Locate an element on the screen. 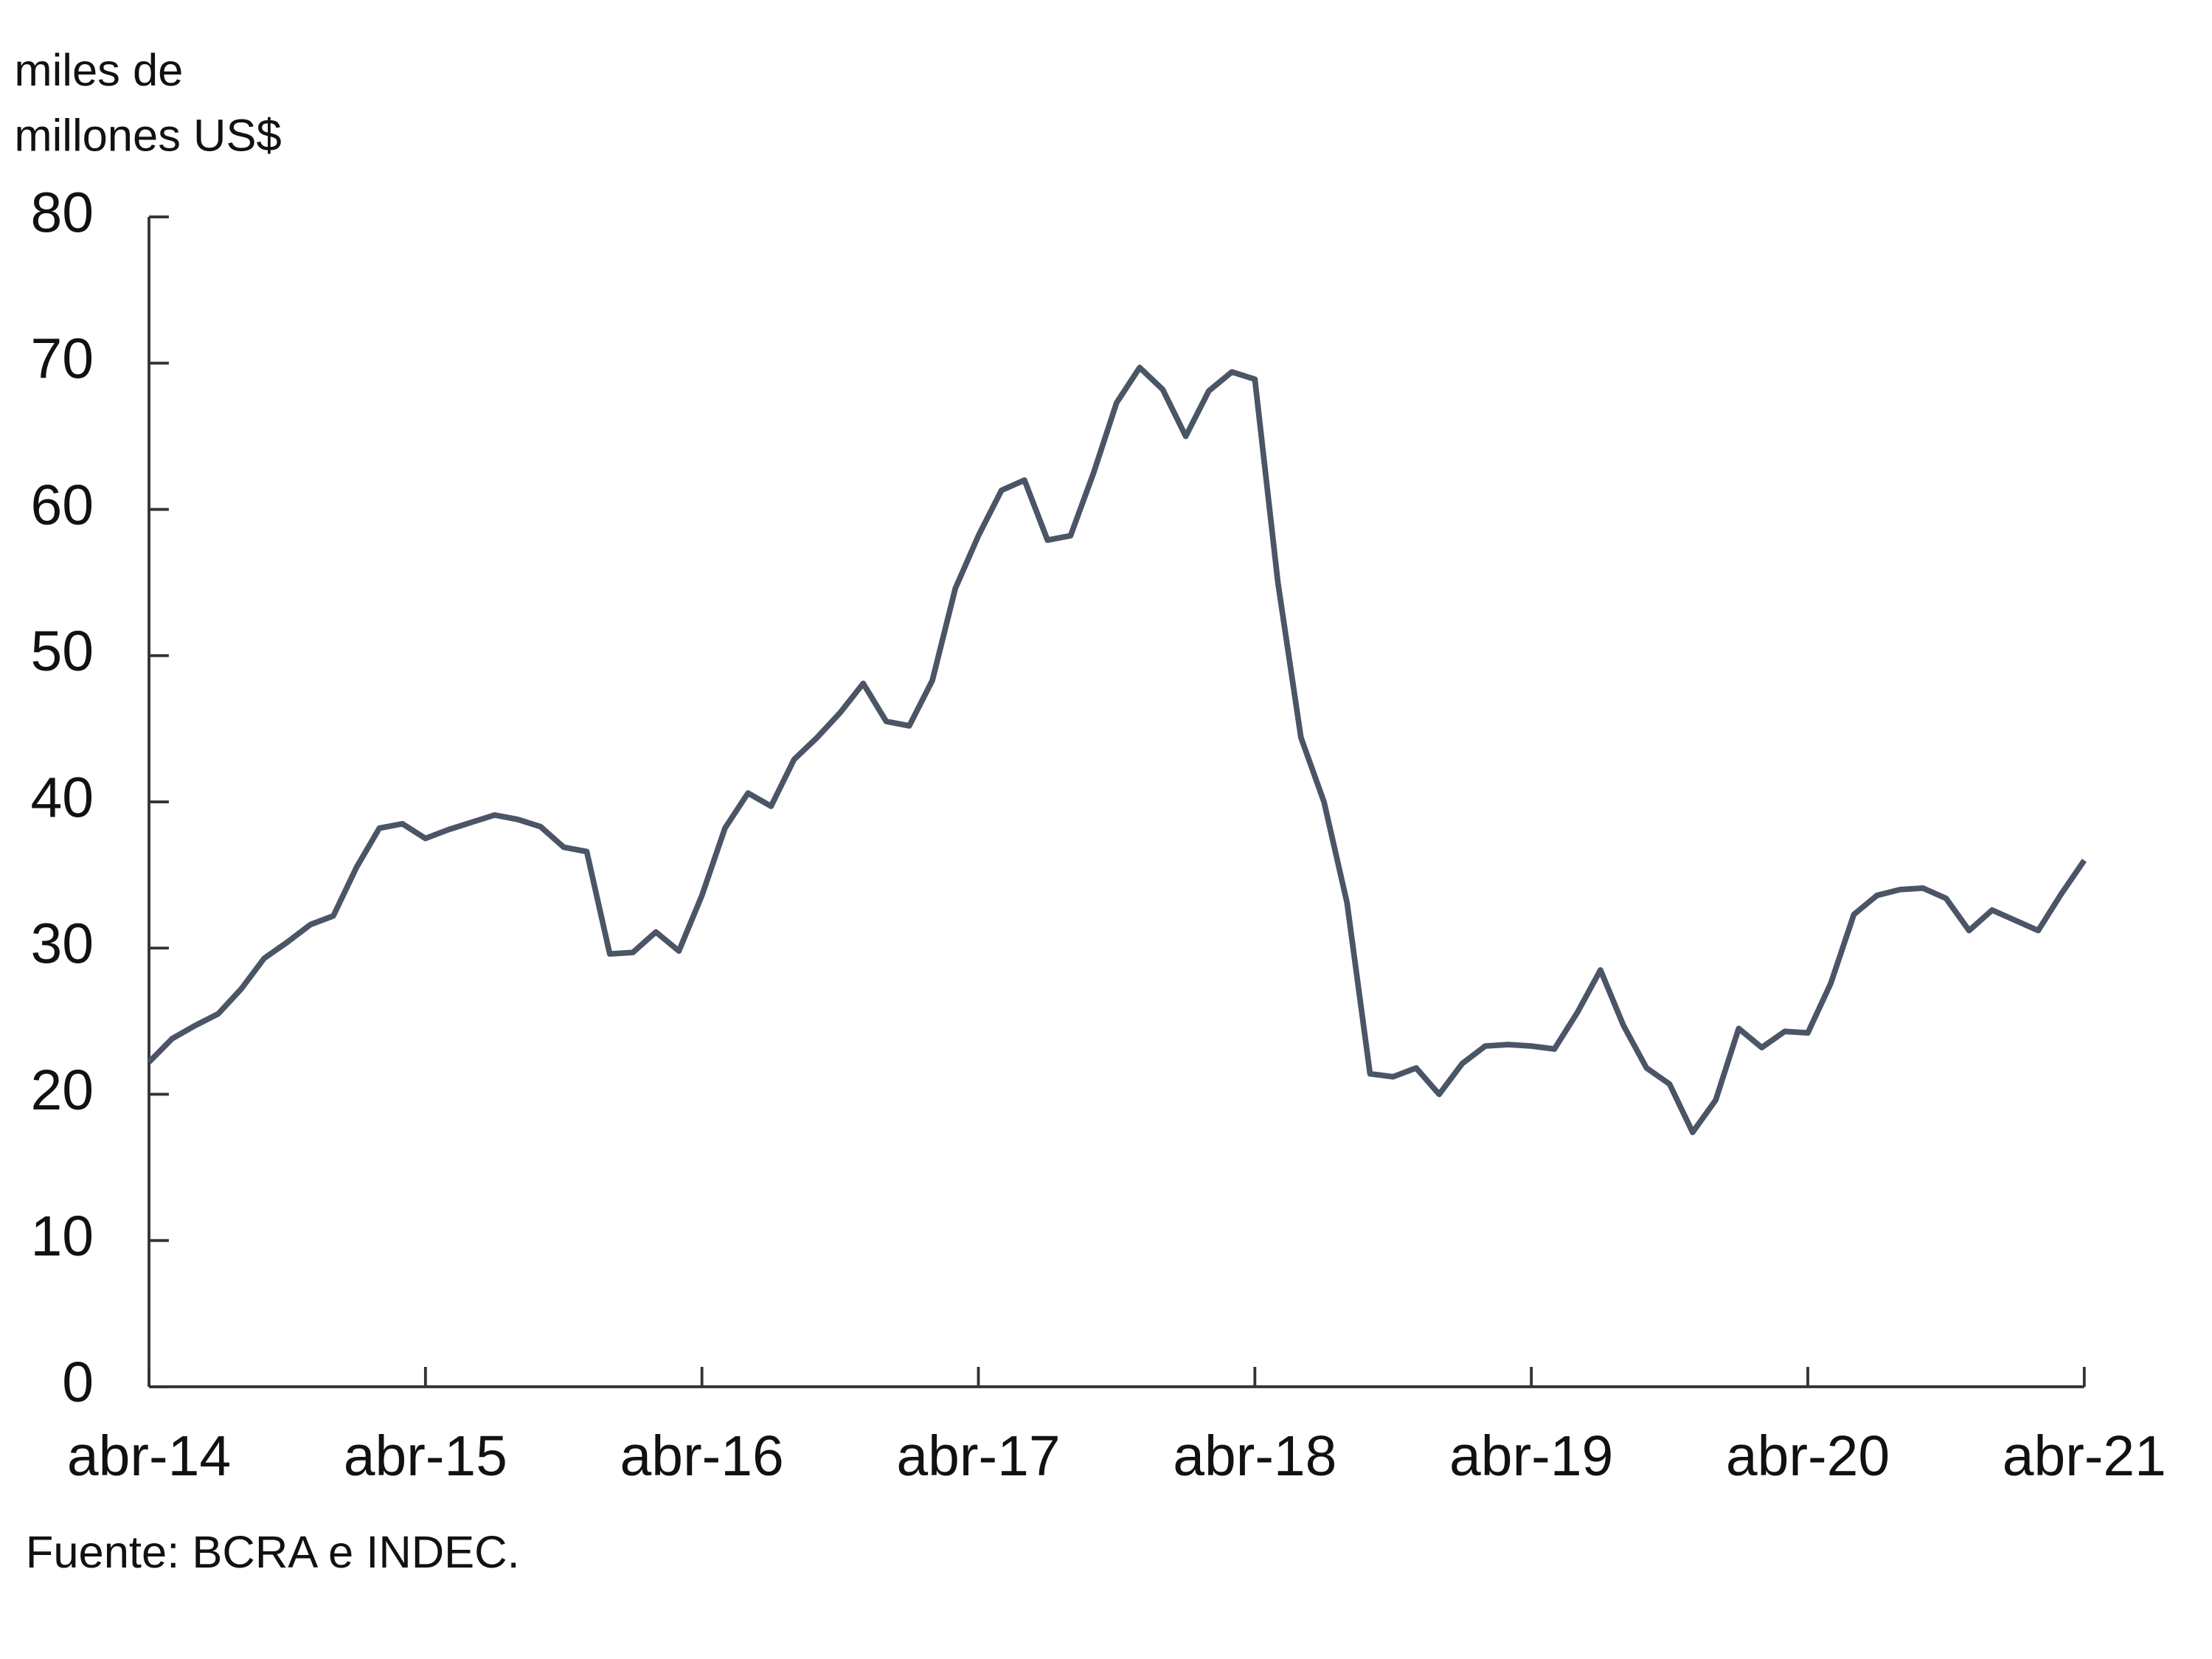 This screenshot has width=2212, height=1659. x-tick-label: abr-16 is located at coordinates (702, 1456).